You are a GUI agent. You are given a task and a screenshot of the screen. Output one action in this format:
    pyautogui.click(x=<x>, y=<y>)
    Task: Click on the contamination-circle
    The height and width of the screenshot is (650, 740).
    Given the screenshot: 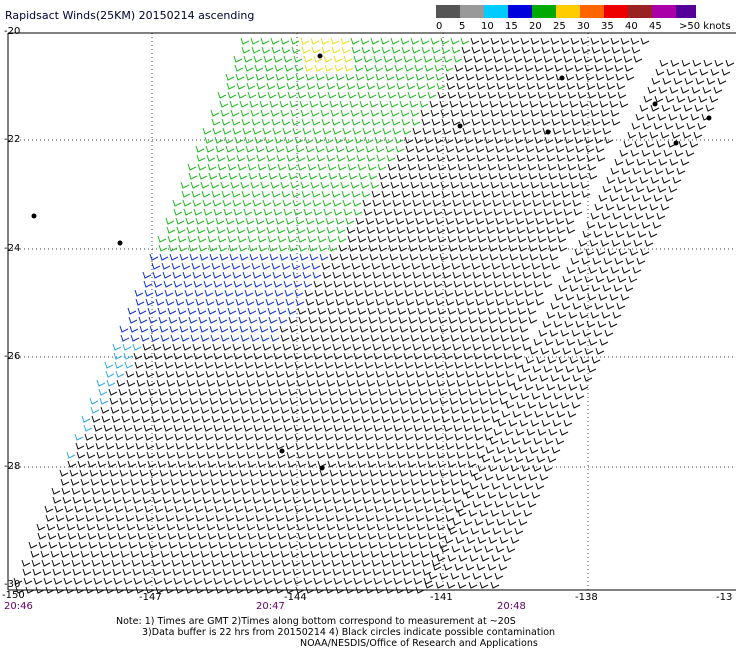 What is the action you would take?
    pyautogui.click(x=120, y=243)
    